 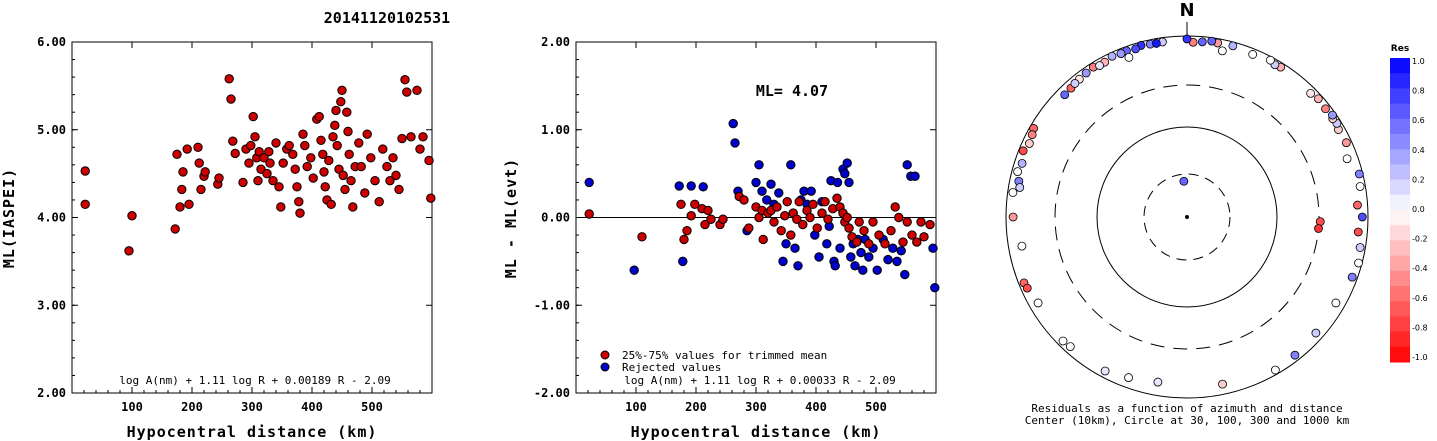 I want to click on ring-300km, so click(x=1187, y=217).